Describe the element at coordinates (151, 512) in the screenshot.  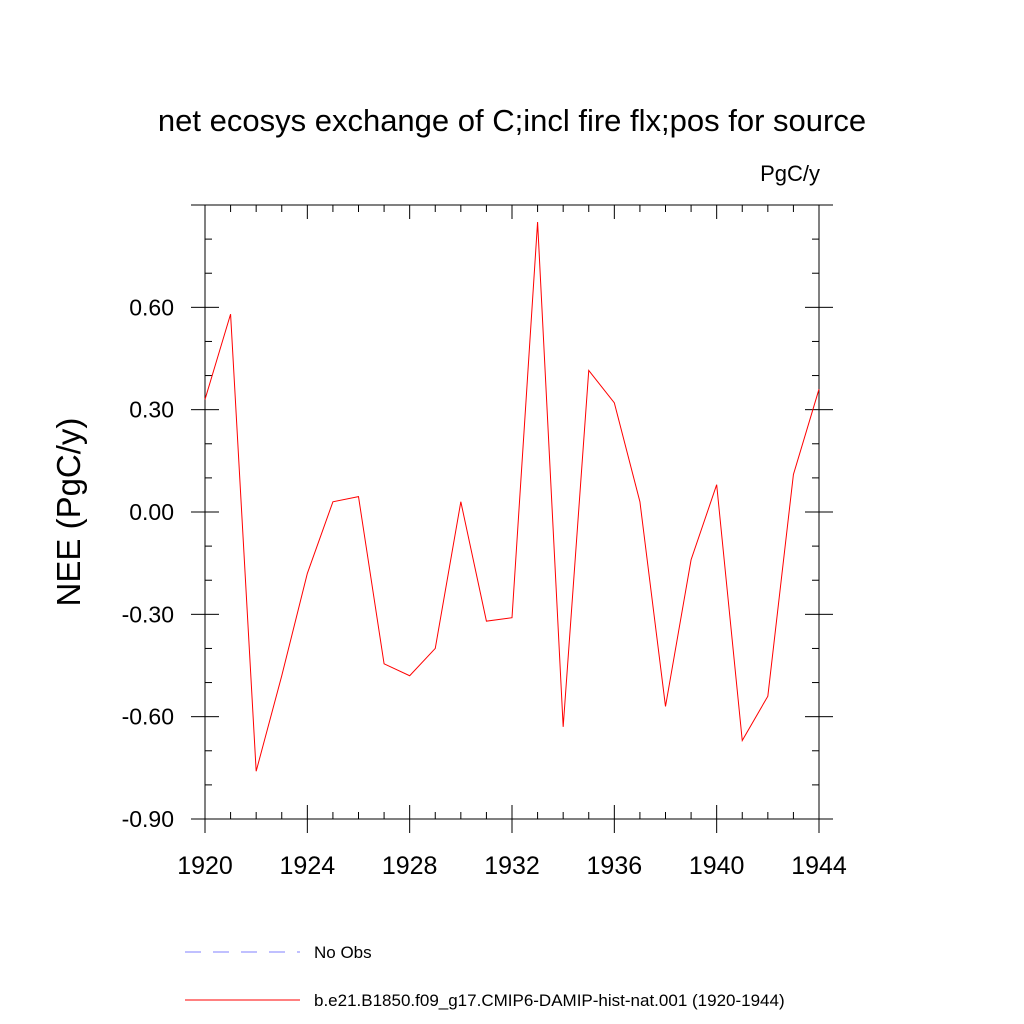
I see `y-tick-label: 0.00` at that location.